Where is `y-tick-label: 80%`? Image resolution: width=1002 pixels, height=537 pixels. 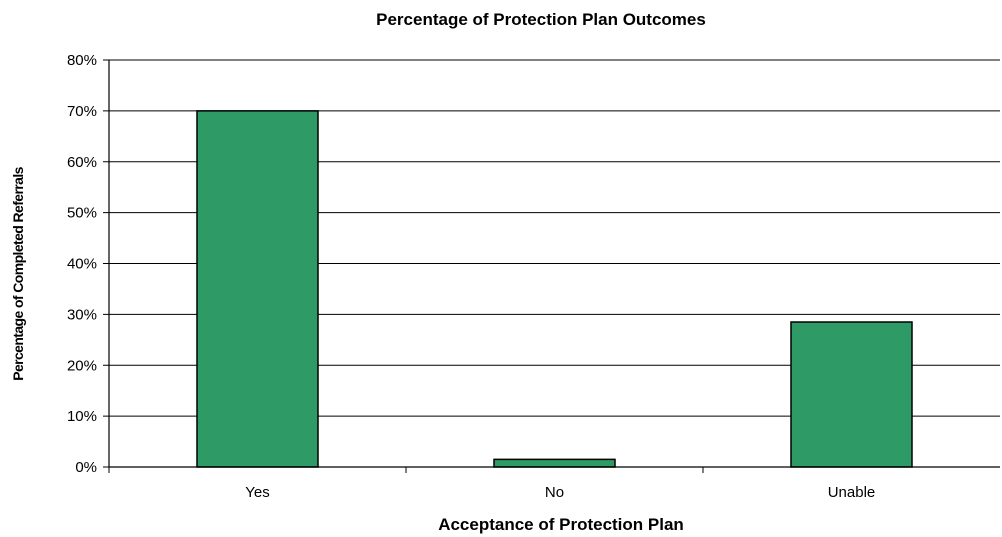 y-tick-label: 80% is located at coordinates (82, 60).